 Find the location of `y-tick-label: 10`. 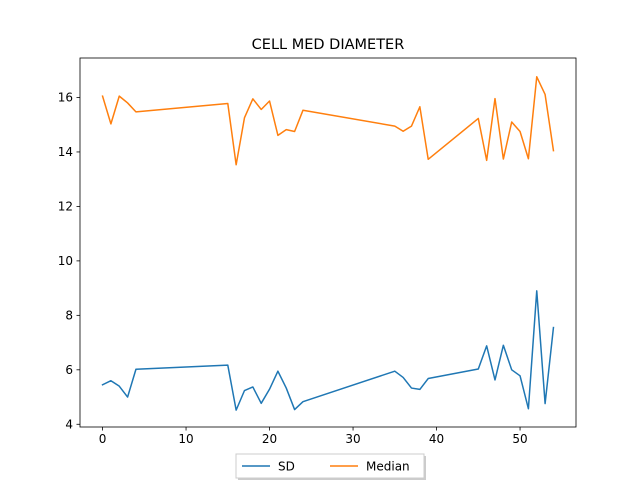

y-tick-label: 10 is located at coordinates (65, 261).